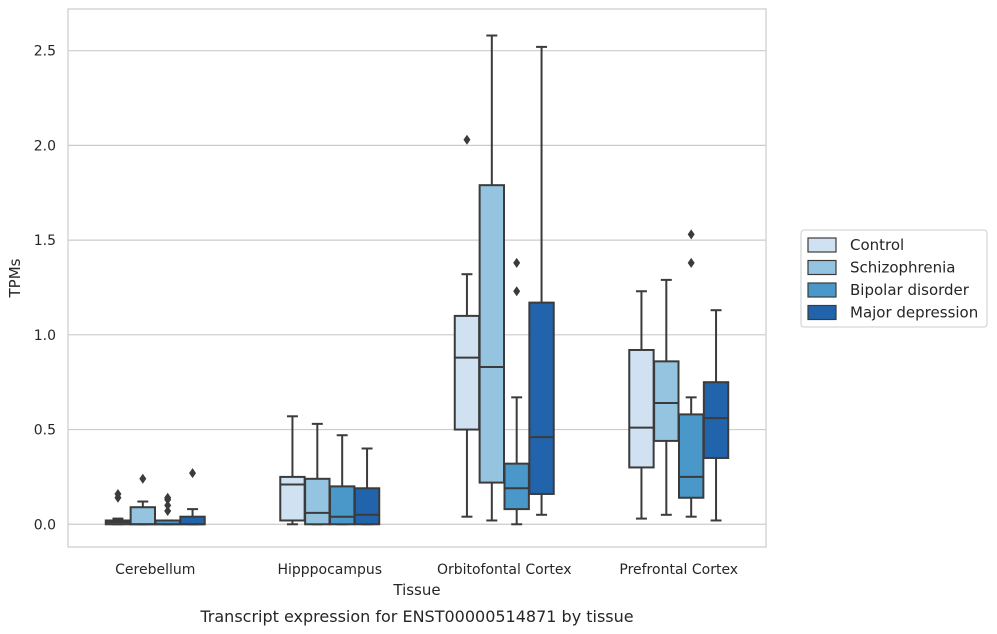  Describe the element at coordinates (902, 268) in the screenshot. I see `legend-label: Schizophrenia` at that location.